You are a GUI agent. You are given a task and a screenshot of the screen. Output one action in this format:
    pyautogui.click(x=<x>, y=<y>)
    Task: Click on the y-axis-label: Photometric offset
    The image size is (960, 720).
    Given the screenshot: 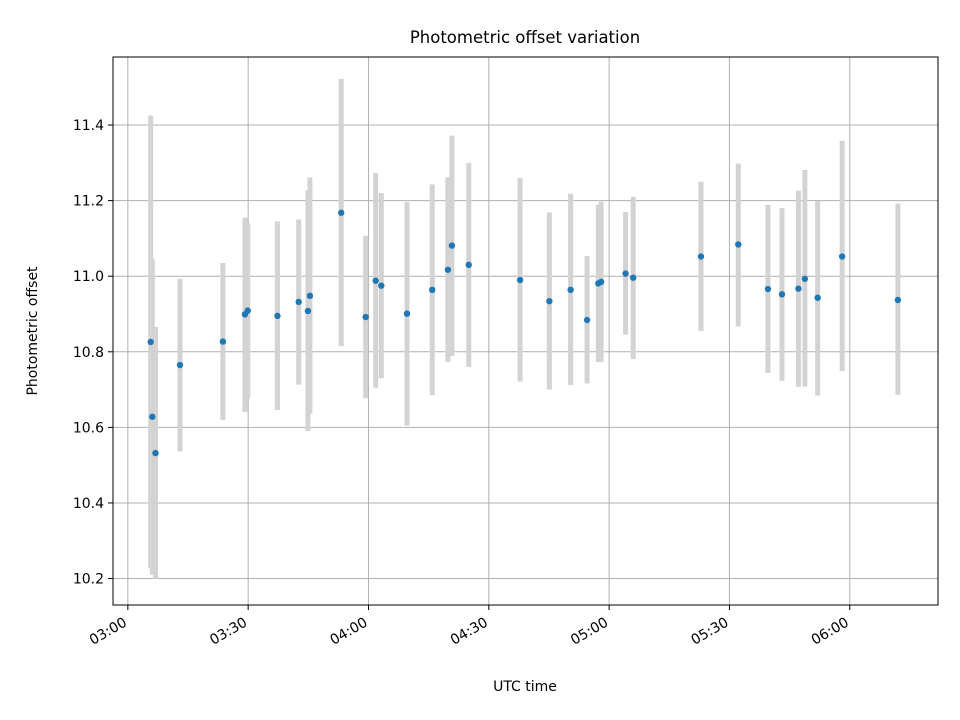 What is the action you would take?
    pyautogui.click(x=33, y=331)
    